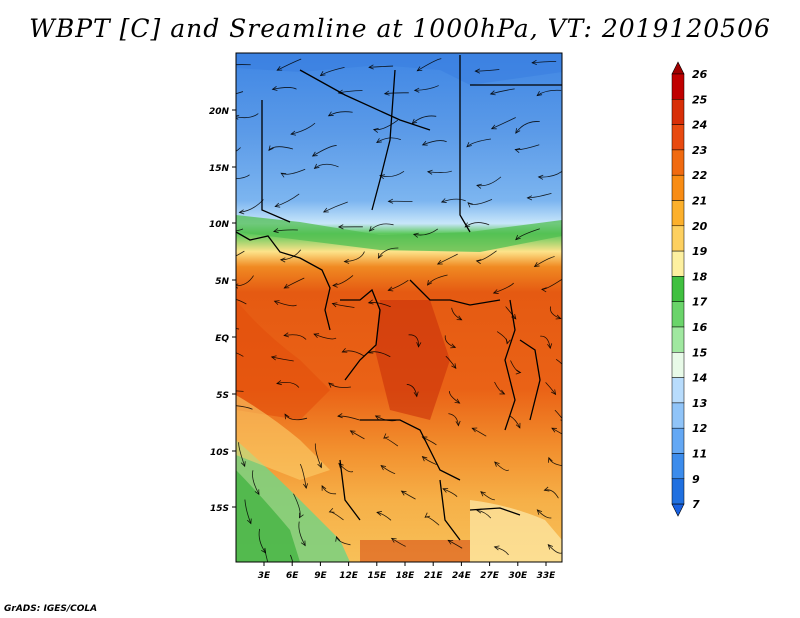 Image resolution: width=800 pixels, height=618 pixels. What do you see at coordinates (349, 576) in the screenshot?
I see `lon-label: 12E` at bounding box center [349, 576].